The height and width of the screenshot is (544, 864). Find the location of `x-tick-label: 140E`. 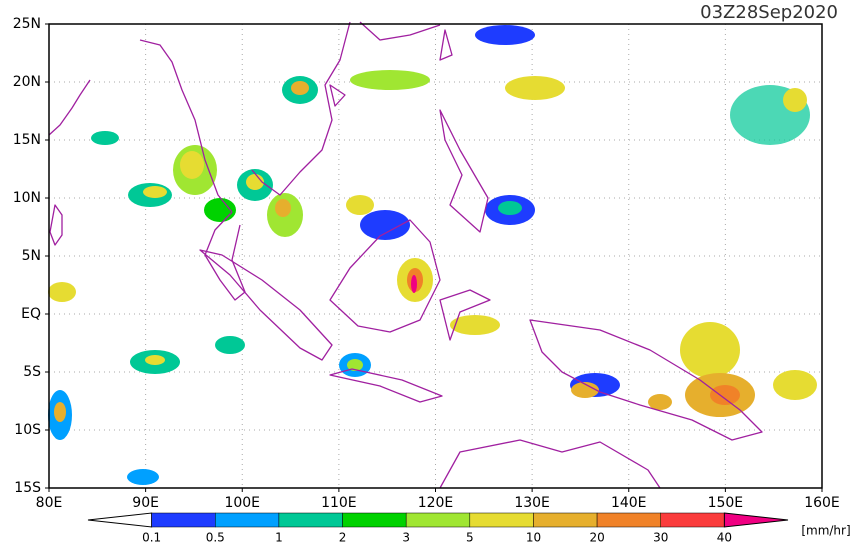

x-tick-label: 140E is located at coordinates (629, 503).